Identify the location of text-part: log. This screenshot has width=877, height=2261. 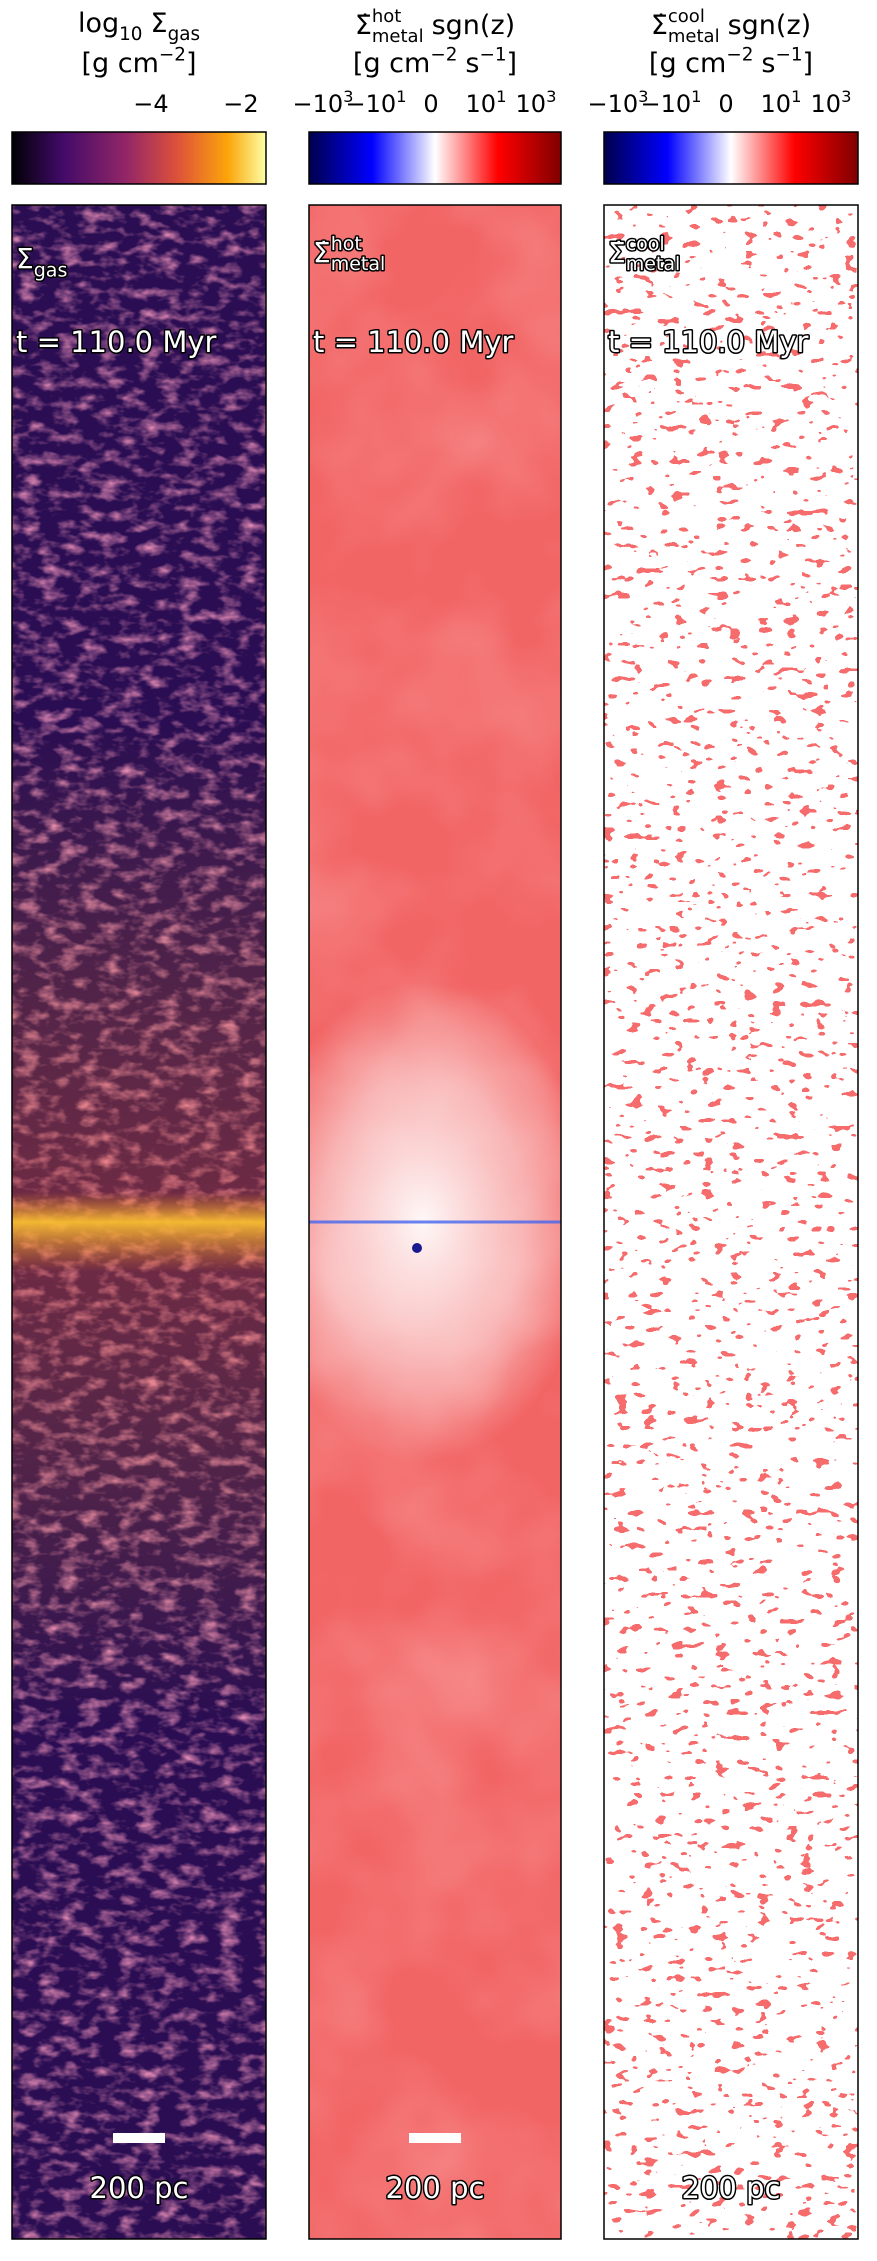
(98, 23).